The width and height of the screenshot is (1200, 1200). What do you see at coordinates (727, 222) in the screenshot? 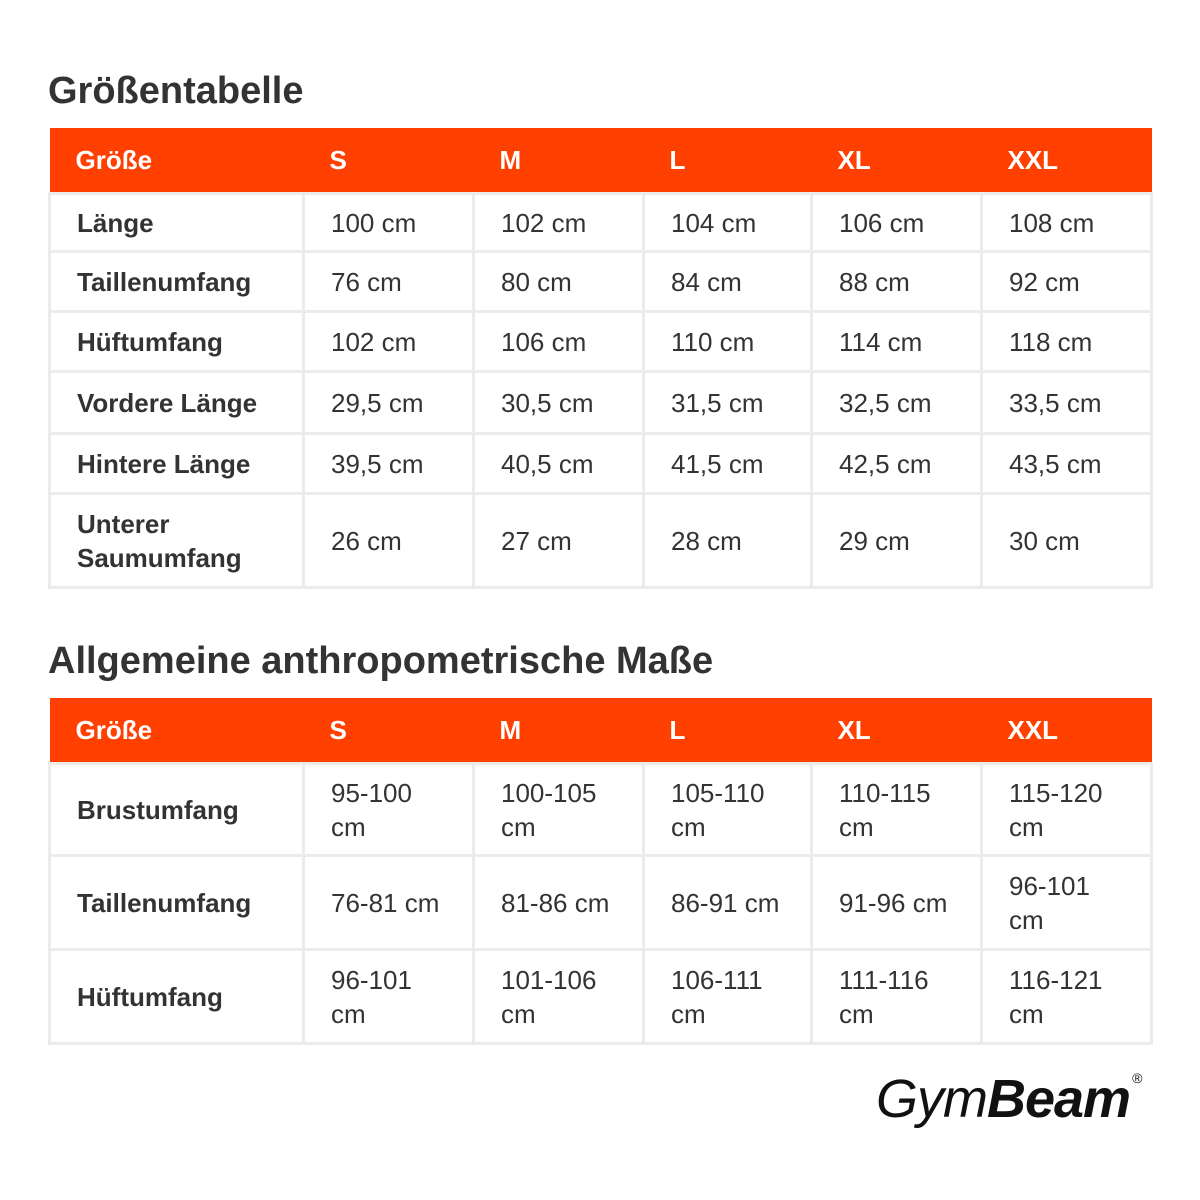
I see `cell: 104 cm` at bounding box center [727, 222].